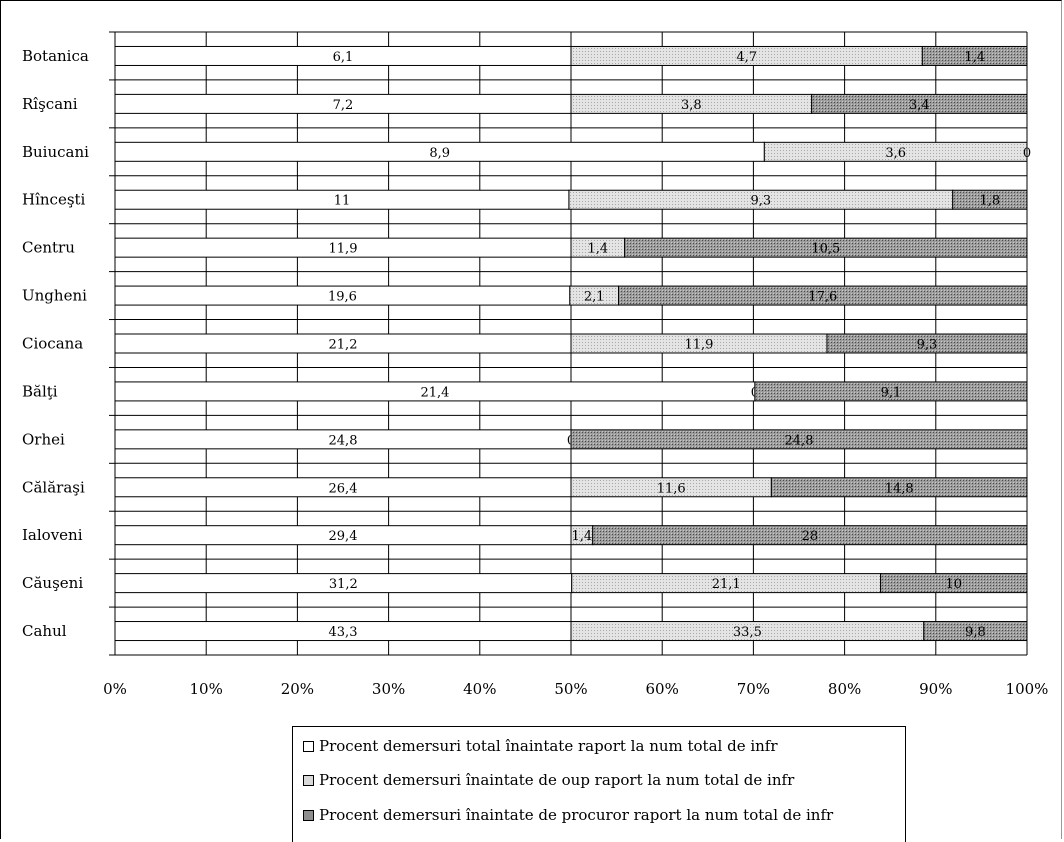 Image resolution: width=1064 pixels, height=842 pixels. What do you see at coordinates (52, 535) in the screenshot?
I see `category-label: Ialoveni` at bounding box center [52, 535].